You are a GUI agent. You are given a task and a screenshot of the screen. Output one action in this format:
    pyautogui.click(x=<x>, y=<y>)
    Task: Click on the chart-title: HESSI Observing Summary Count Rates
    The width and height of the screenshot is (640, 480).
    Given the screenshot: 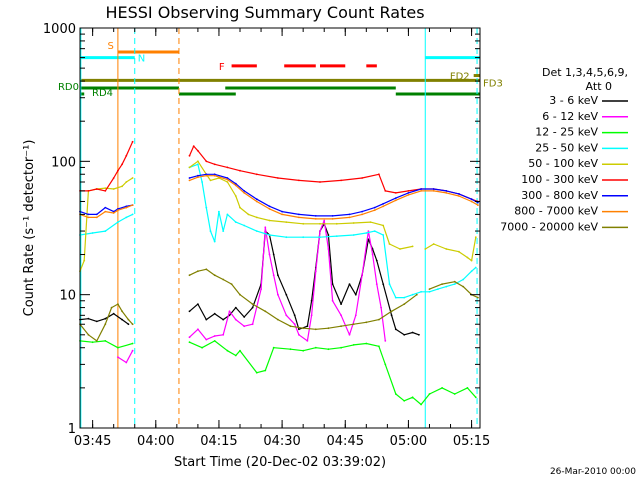 What is the action you would take?
    pyautogui.click(x=264, y=12)
    